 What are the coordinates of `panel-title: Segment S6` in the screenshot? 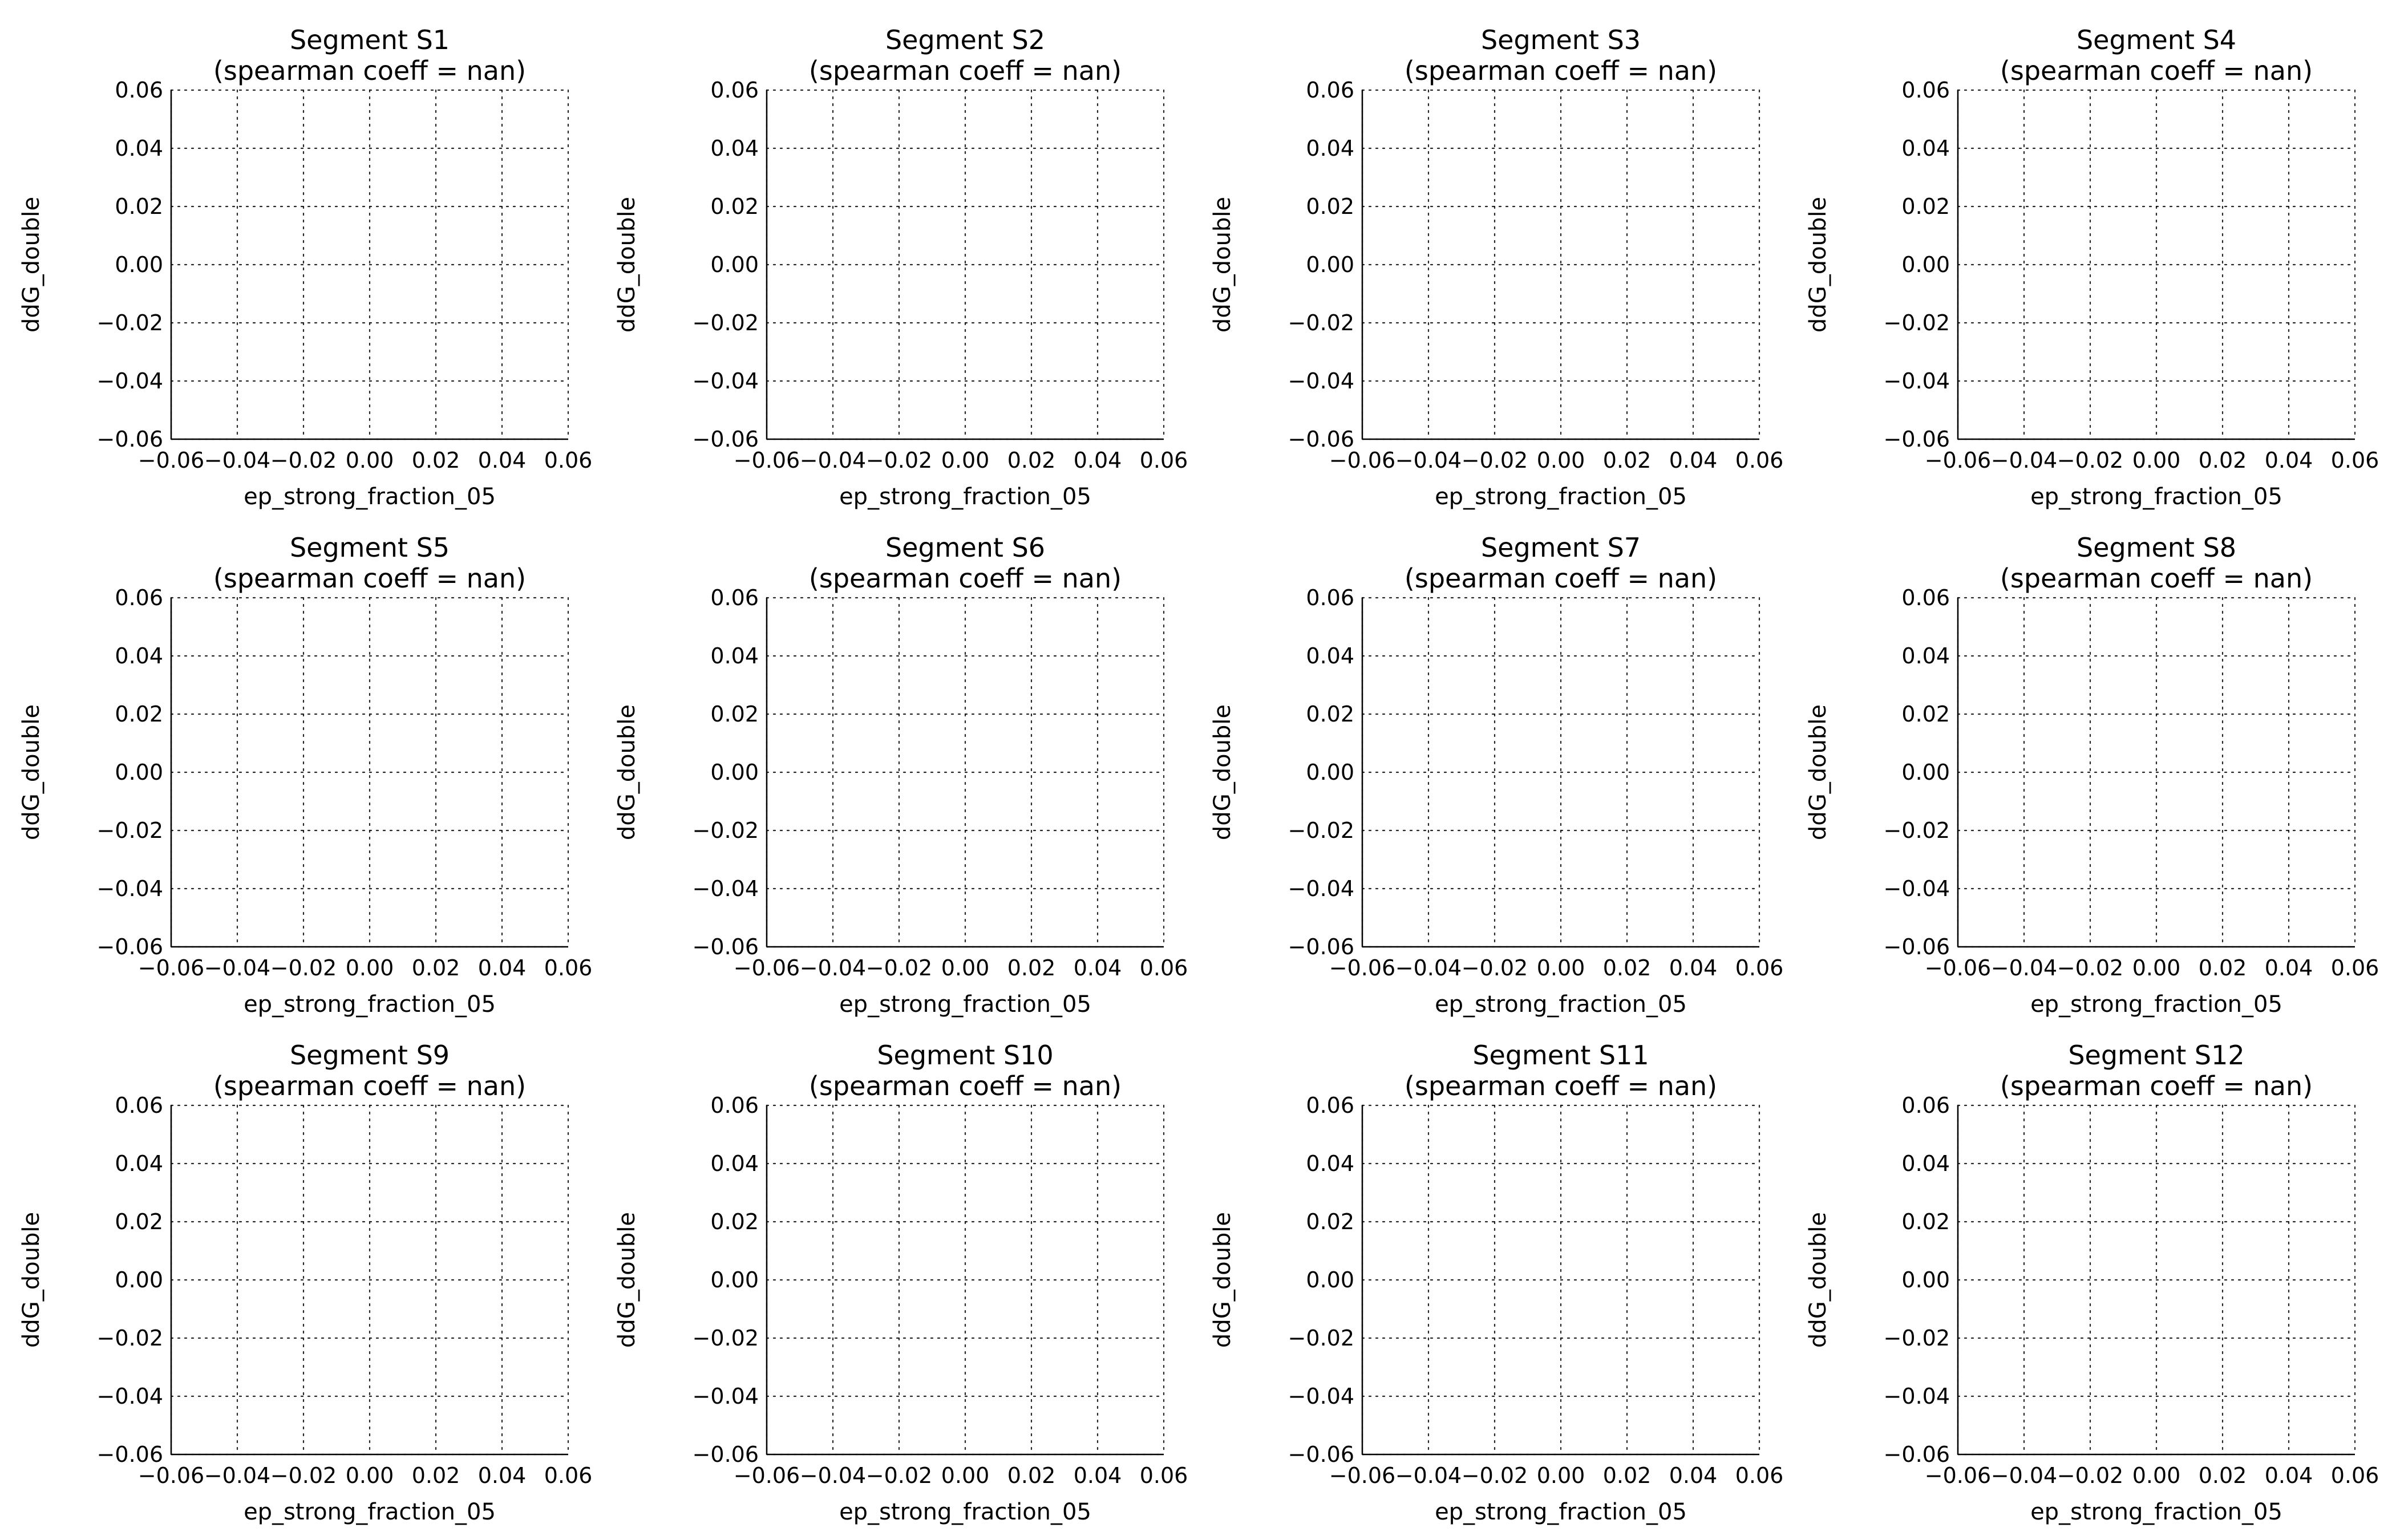 It's located at (965, 547).